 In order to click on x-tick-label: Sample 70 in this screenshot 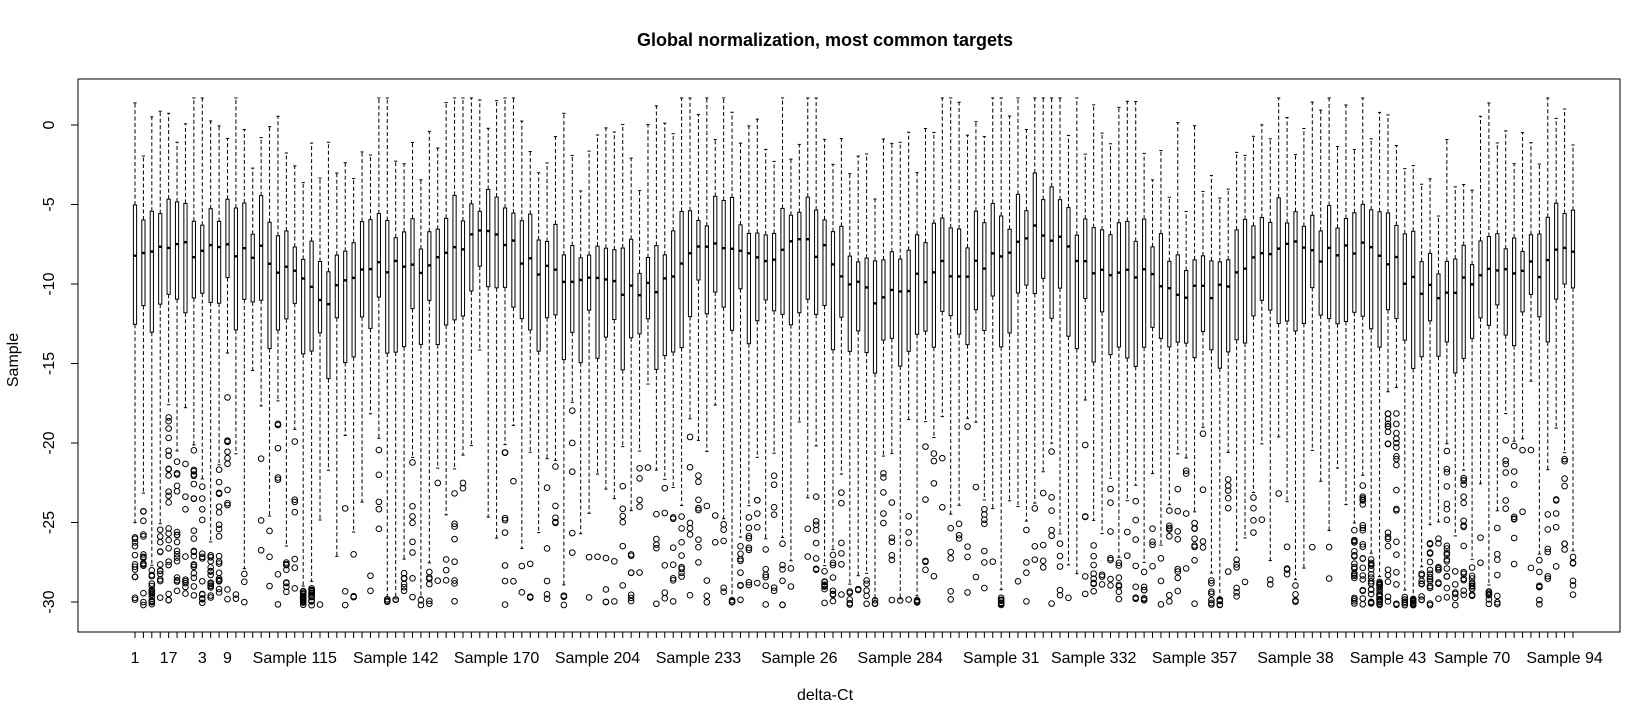, I will do `click(1472, 658)`.